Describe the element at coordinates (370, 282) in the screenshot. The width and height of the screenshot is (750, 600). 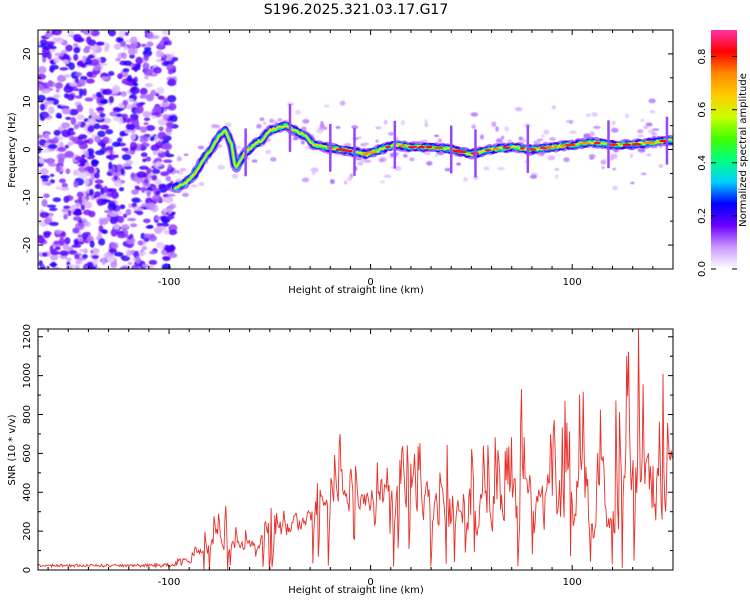
I see `x-tick-label: 0` at that location.